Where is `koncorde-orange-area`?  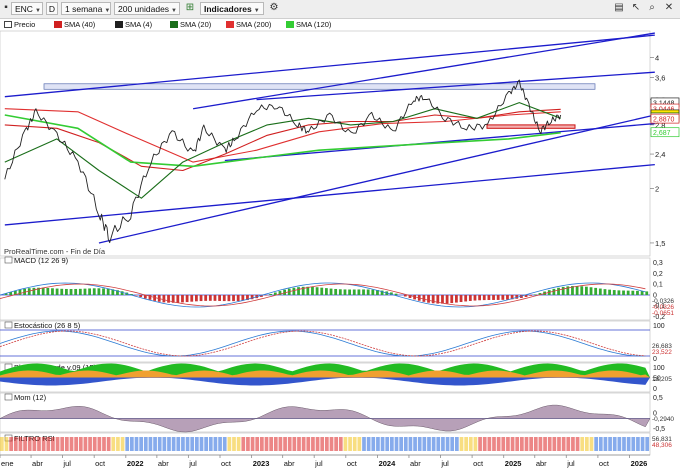 koncorde-orange-area is located at coordinates (325, 374).